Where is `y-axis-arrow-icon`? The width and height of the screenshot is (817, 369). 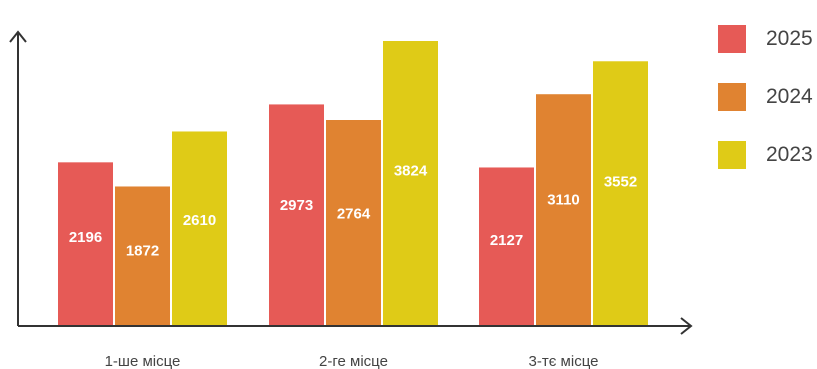
y-axis-arrow-icon is located at coordinates (18, 36).